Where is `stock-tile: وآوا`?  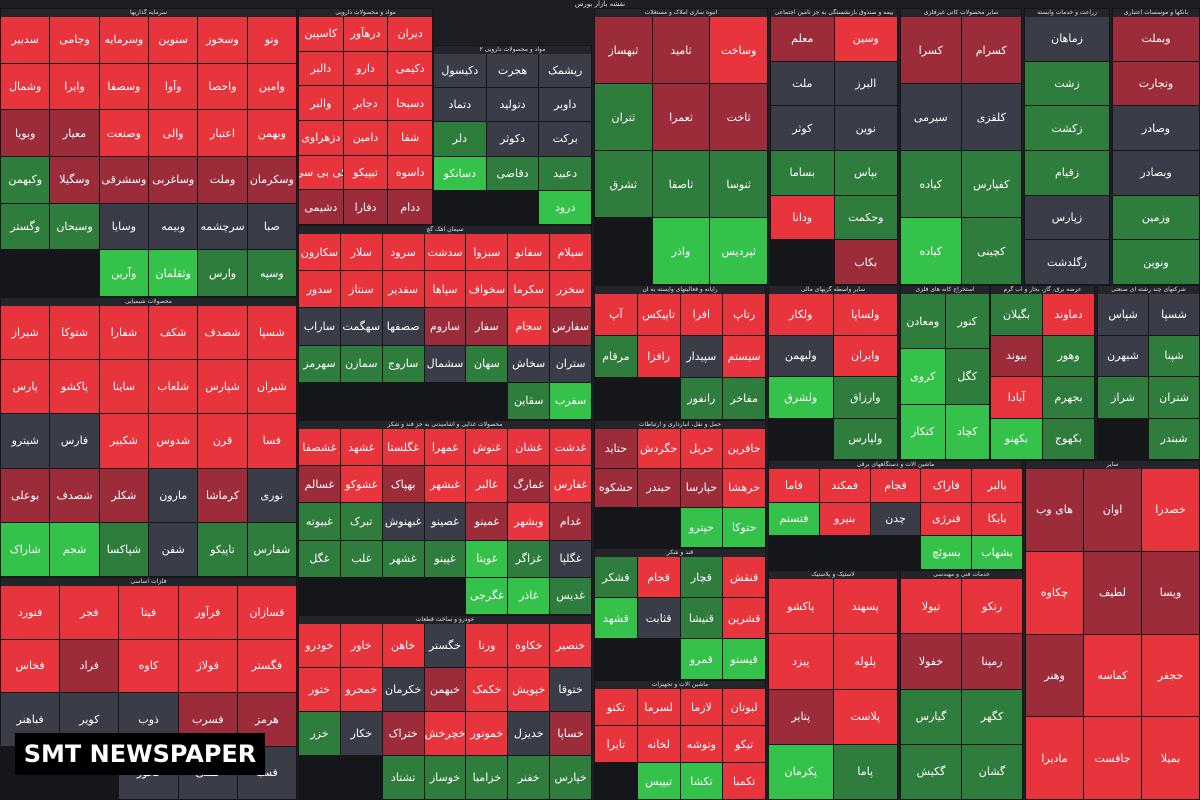
stock-tile: وآوا is located at coordinates (173, 86).